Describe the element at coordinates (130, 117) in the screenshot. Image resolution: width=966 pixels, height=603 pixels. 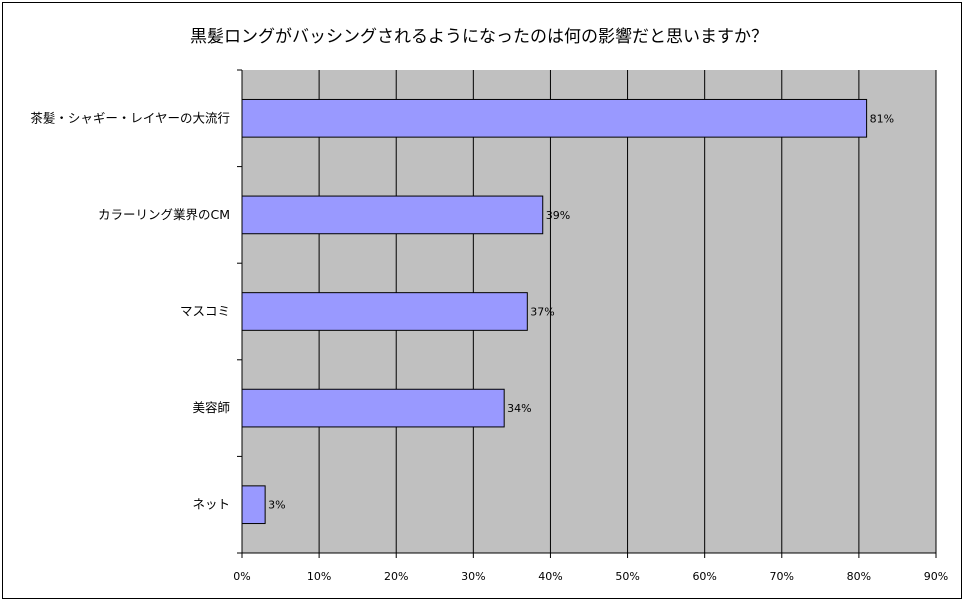
I see `category-label: 茶髪・シャギー・レイヤーの大流行` at that location.